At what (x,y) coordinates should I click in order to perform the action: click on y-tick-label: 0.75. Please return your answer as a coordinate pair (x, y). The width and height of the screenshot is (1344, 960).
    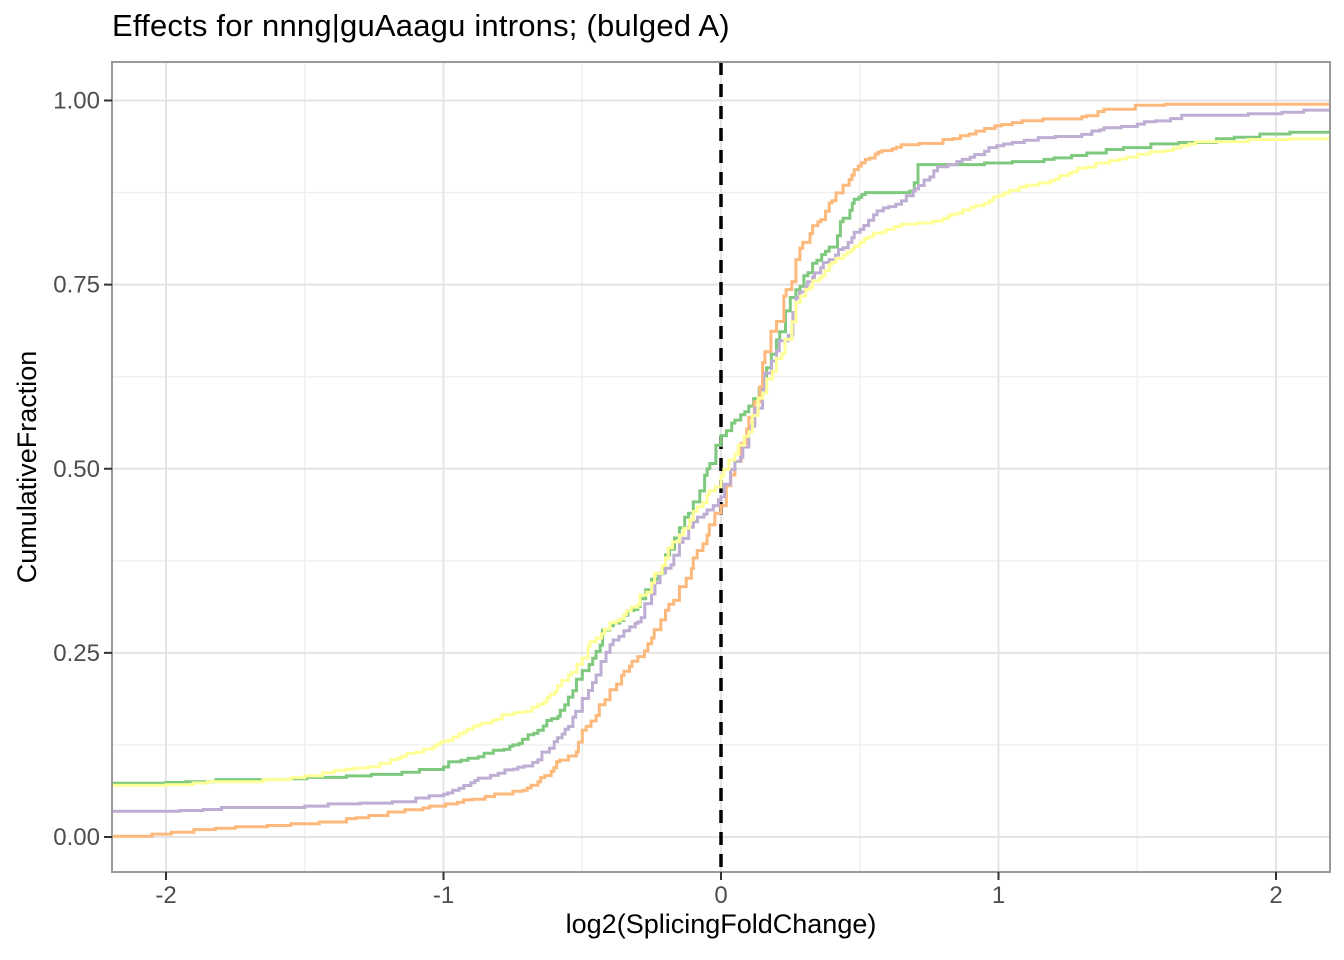
    Looking at the image, I should click on (76, 285).